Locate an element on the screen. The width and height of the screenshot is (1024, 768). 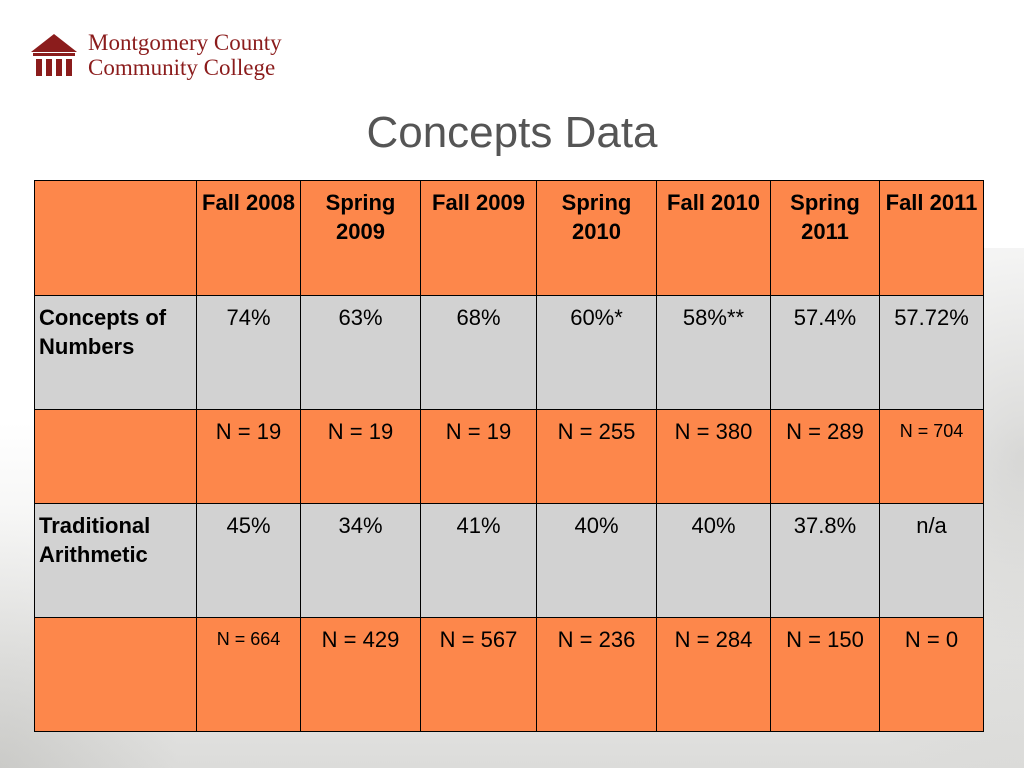
column-header: Fall 2008 is located at coordinates (248, 238).